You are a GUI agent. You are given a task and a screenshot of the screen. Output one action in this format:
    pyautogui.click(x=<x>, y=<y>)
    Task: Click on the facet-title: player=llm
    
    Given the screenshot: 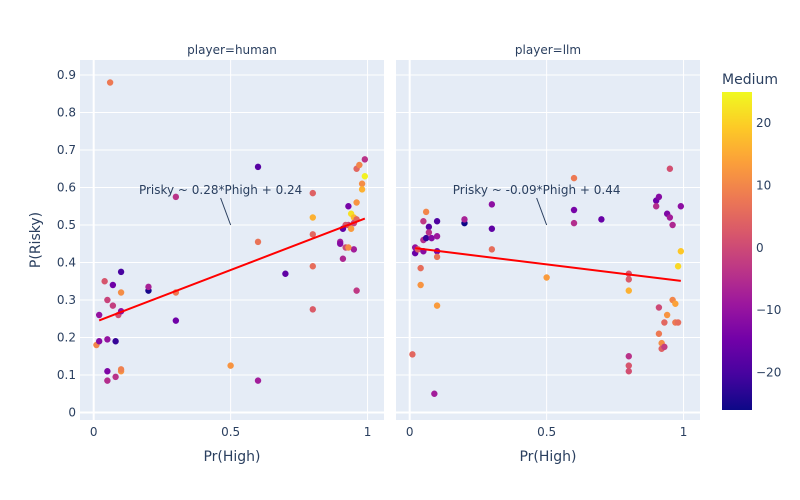 What is the action you would take?
    pyautogui.click(x=548, y=50)
    